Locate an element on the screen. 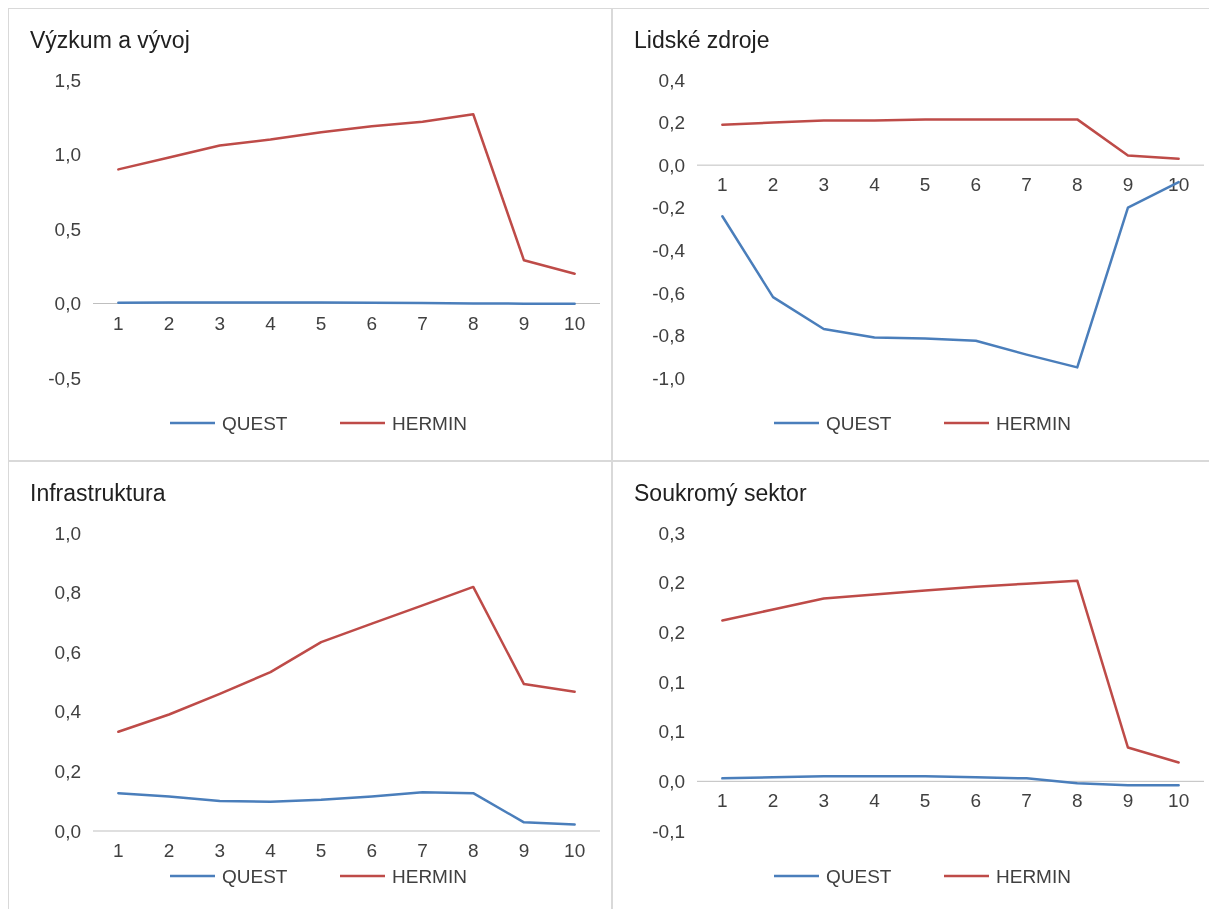 The image size is (1209, 909). chart-title: Lidské zdroje is located at coordinates (702, 40).